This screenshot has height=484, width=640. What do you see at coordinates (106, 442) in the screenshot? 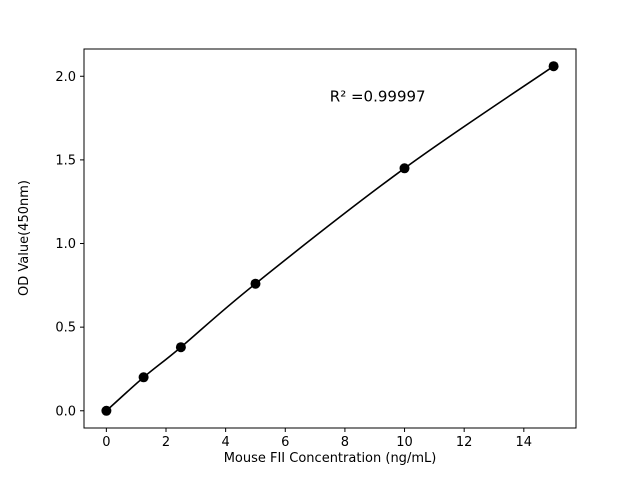
I see `x-tick-label: 0` at bounding box center [106, 442].